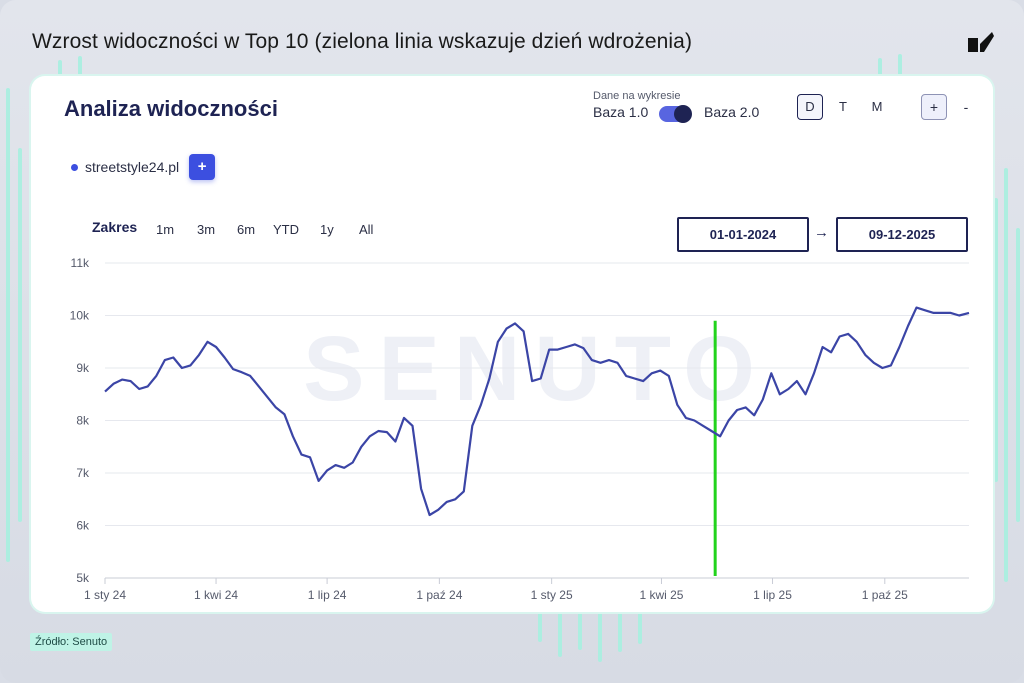 The width and height of the screenshot is (1024, 683). Describe the element at coordinates (981, 42) in the screenshot. I see `brand-logo-icon` at that location.